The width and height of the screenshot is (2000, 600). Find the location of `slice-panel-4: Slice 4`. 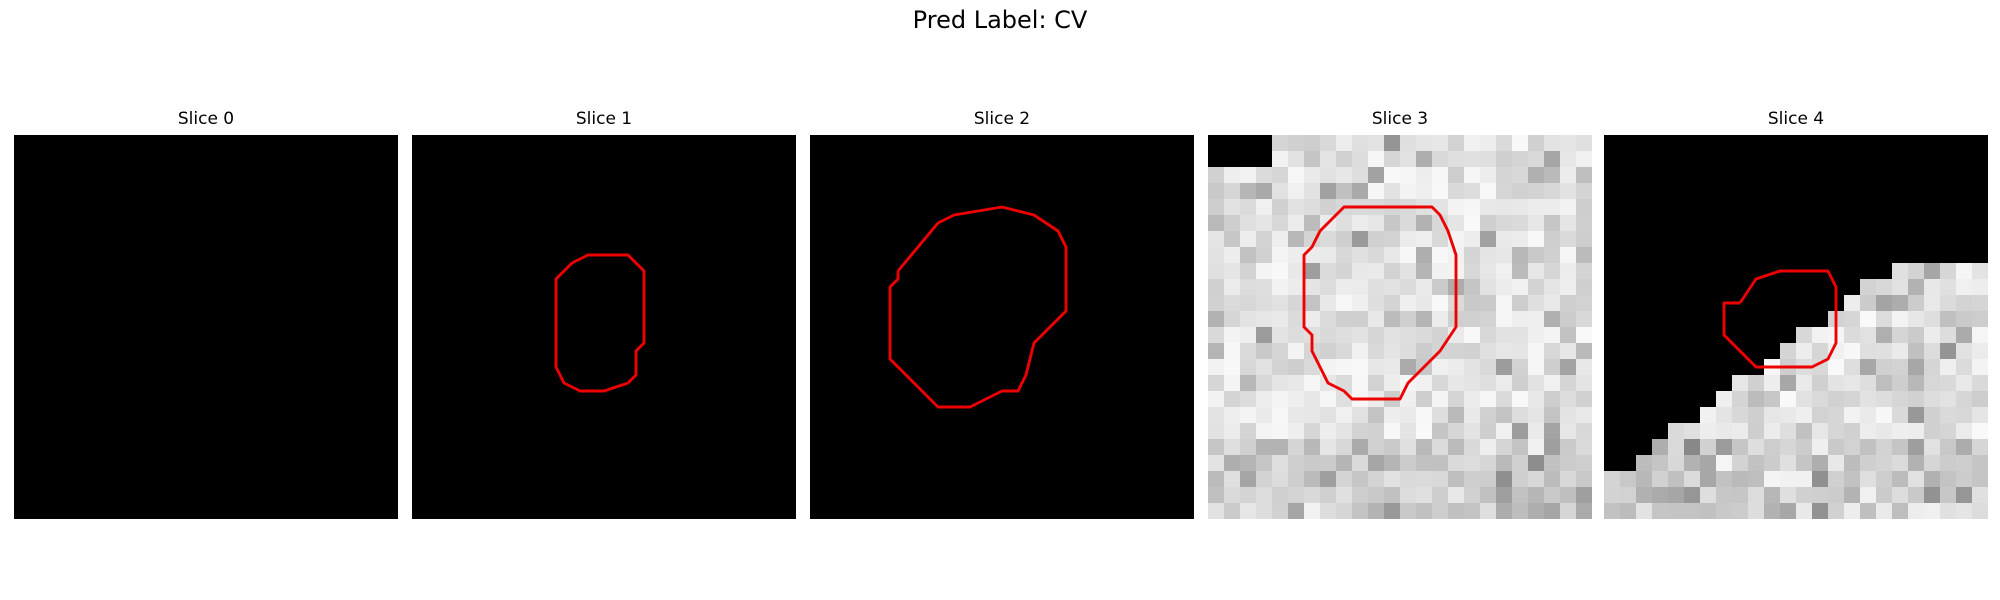

slice-panel-4: Slice 4 is located at coordinates (1796, 314).